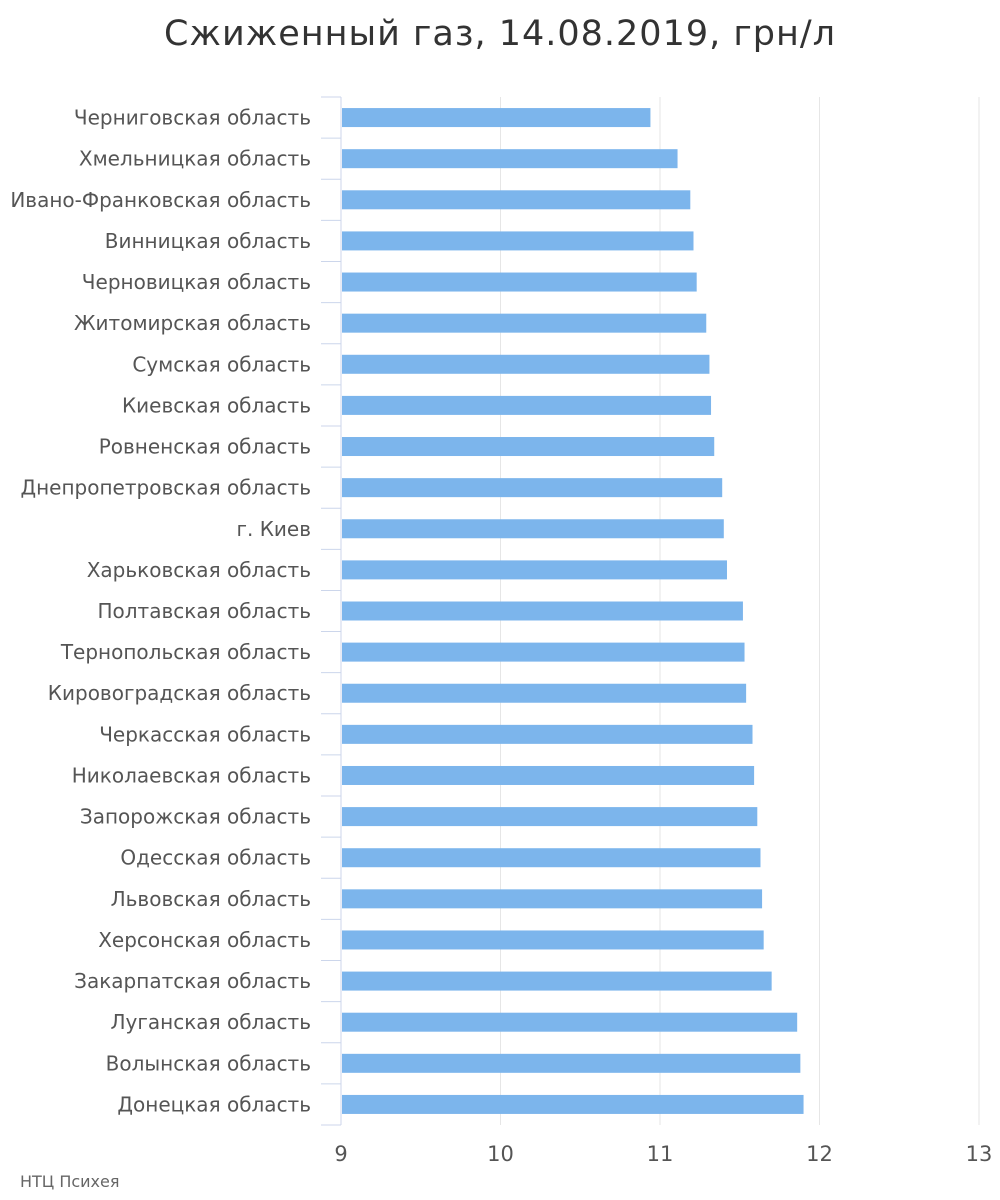 The image size is (1000, 1200). Describe the element at coordinates (819, 1154) in the screenshot. I see `x-tick-label: 12` at that location.